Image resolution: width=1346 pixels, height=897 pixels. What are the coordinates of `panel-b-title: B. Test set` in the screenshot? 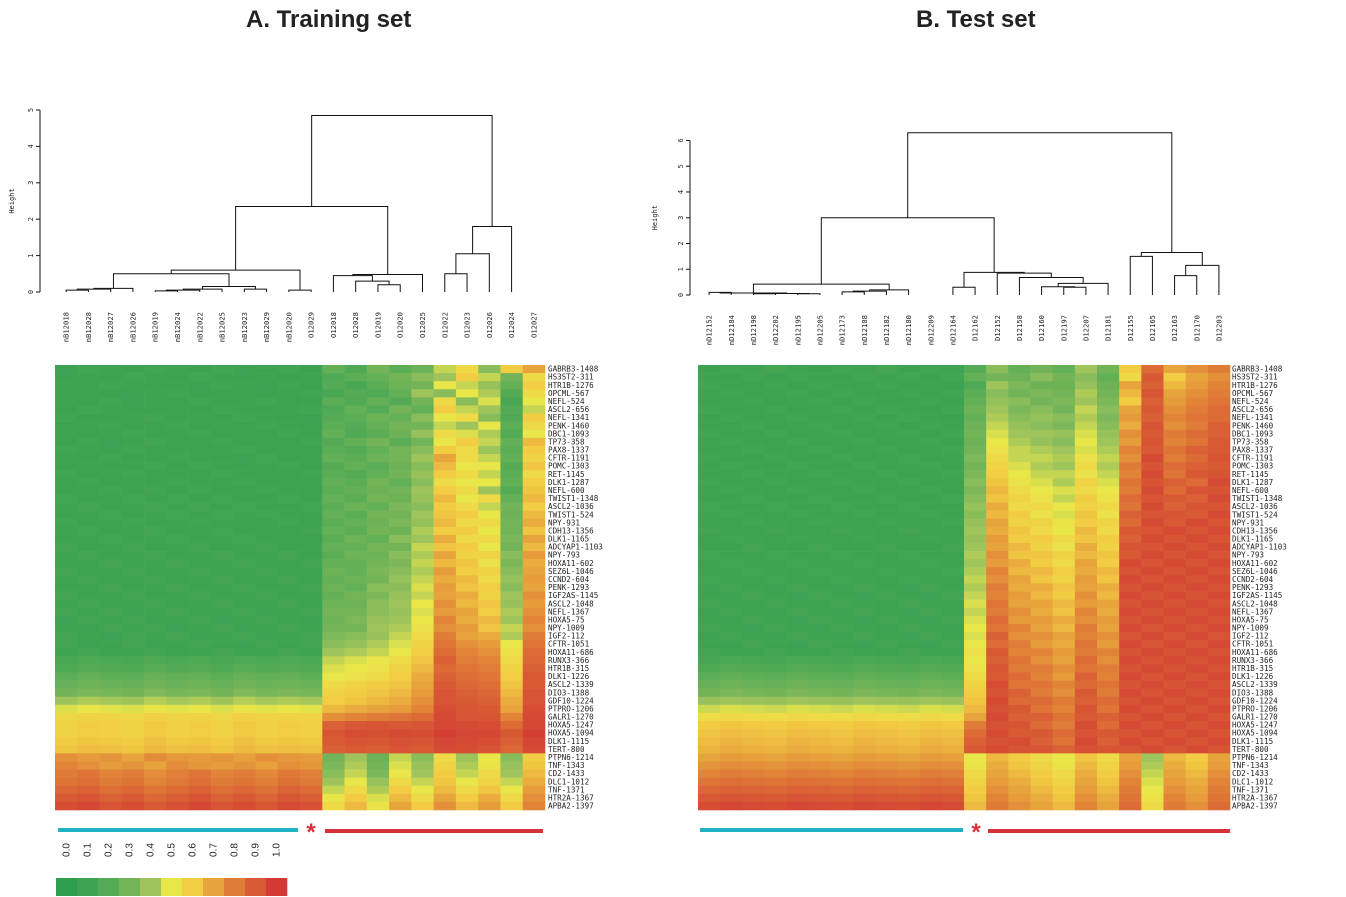 It's located at (976, 19).